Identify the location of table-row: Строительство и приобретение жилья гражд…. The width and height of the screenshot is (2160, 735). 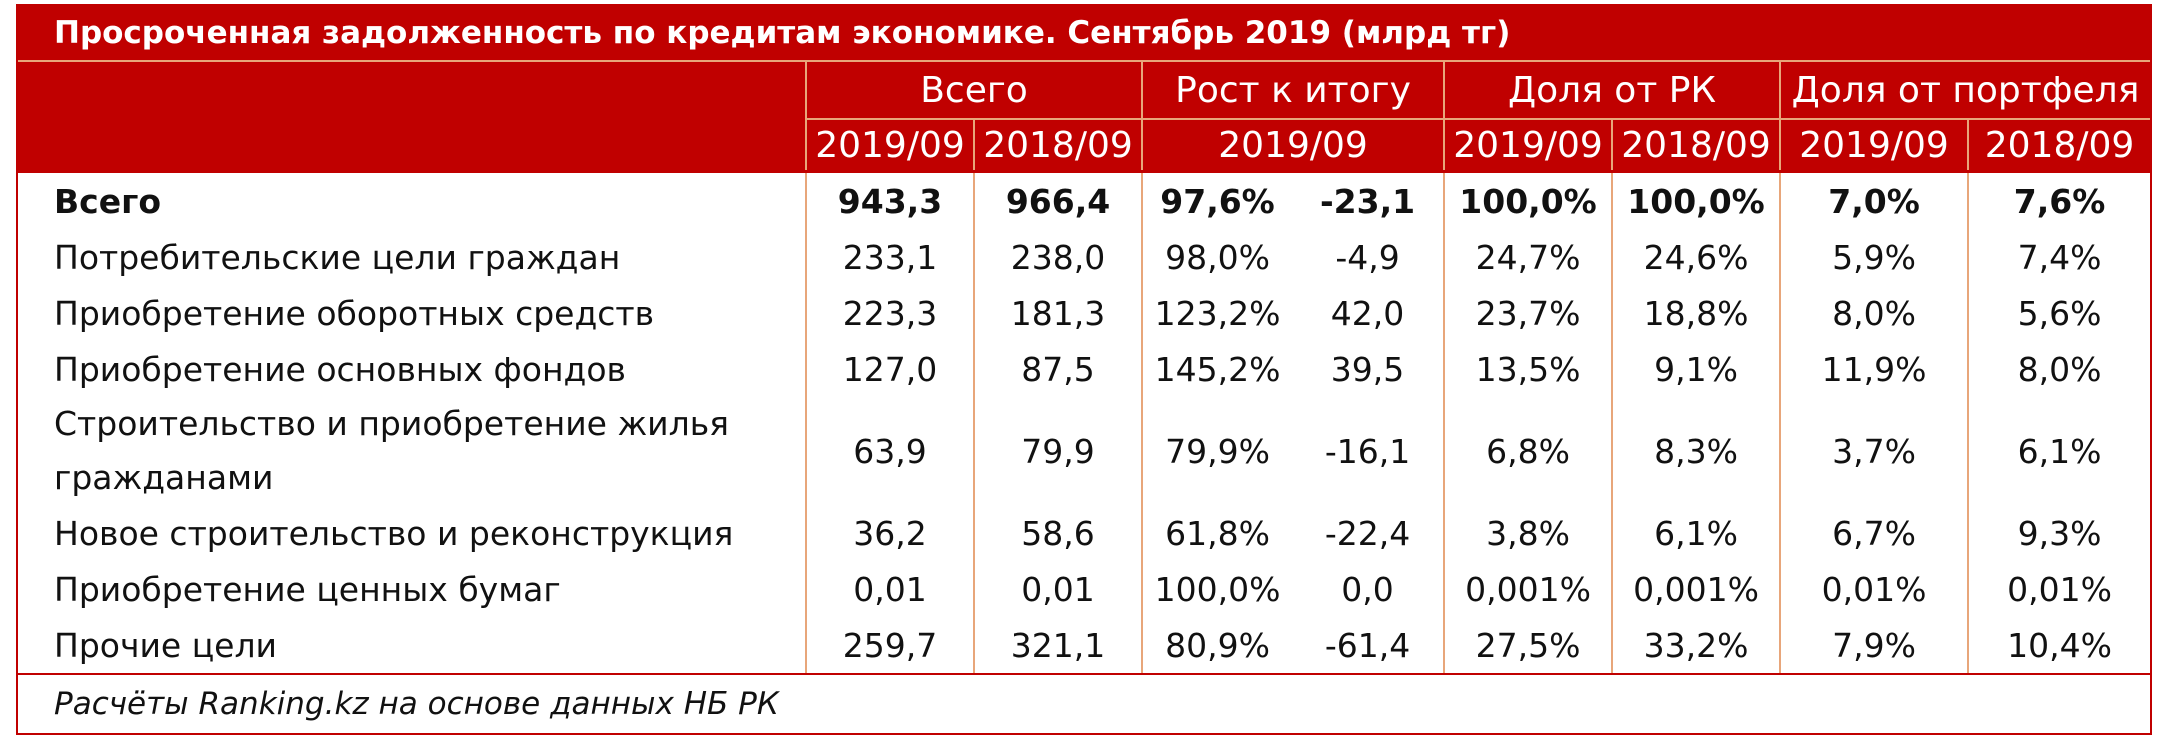
(1084, 451).